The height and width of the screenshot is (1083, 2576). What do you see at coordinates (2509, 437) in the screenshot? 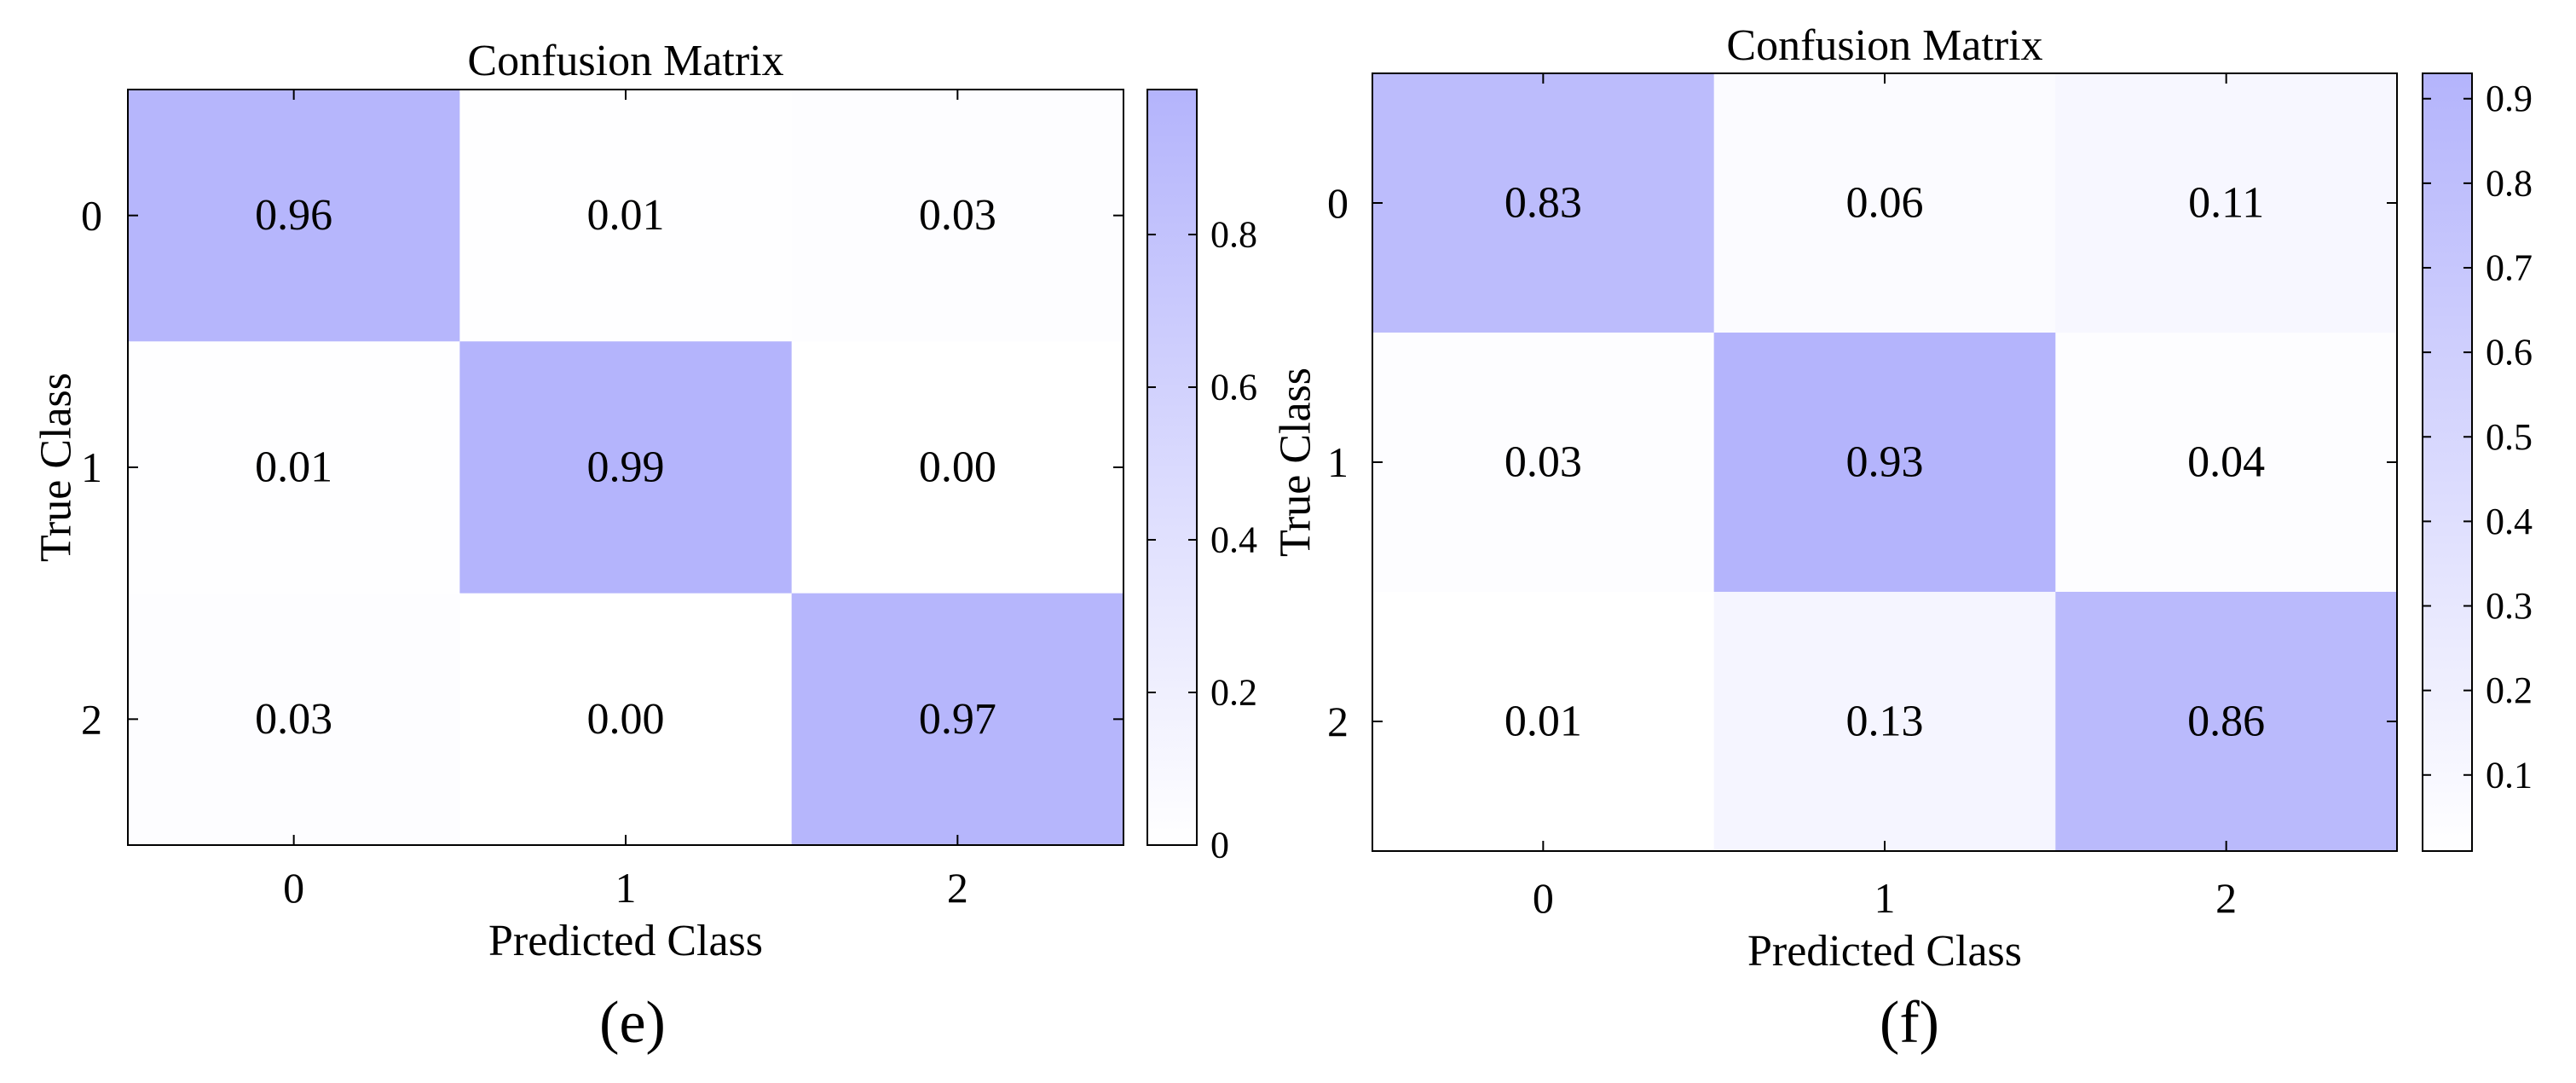
I see `colorbar-tick-label: 0.5` at bounding box center [2509, 437].